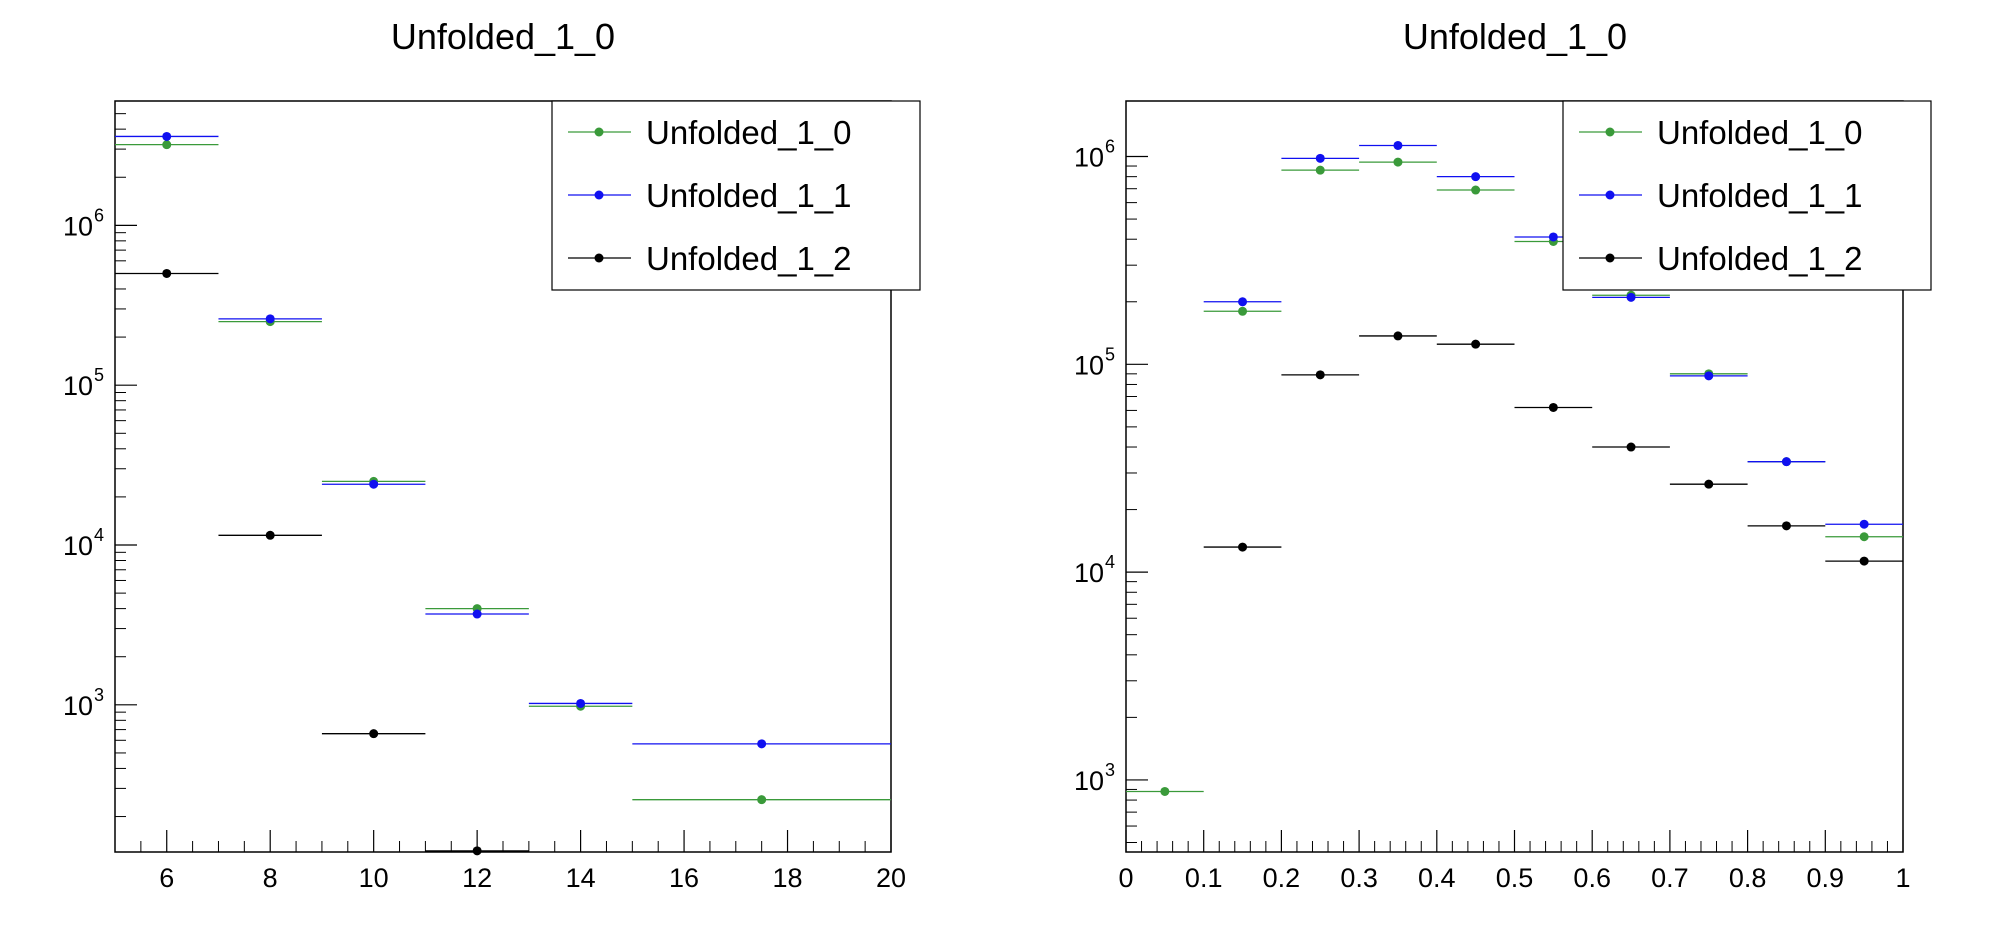  Describe the element at coordinates (1437, 878) in the screenshot. I see `x-tick-label-right: 0.4` at that location.